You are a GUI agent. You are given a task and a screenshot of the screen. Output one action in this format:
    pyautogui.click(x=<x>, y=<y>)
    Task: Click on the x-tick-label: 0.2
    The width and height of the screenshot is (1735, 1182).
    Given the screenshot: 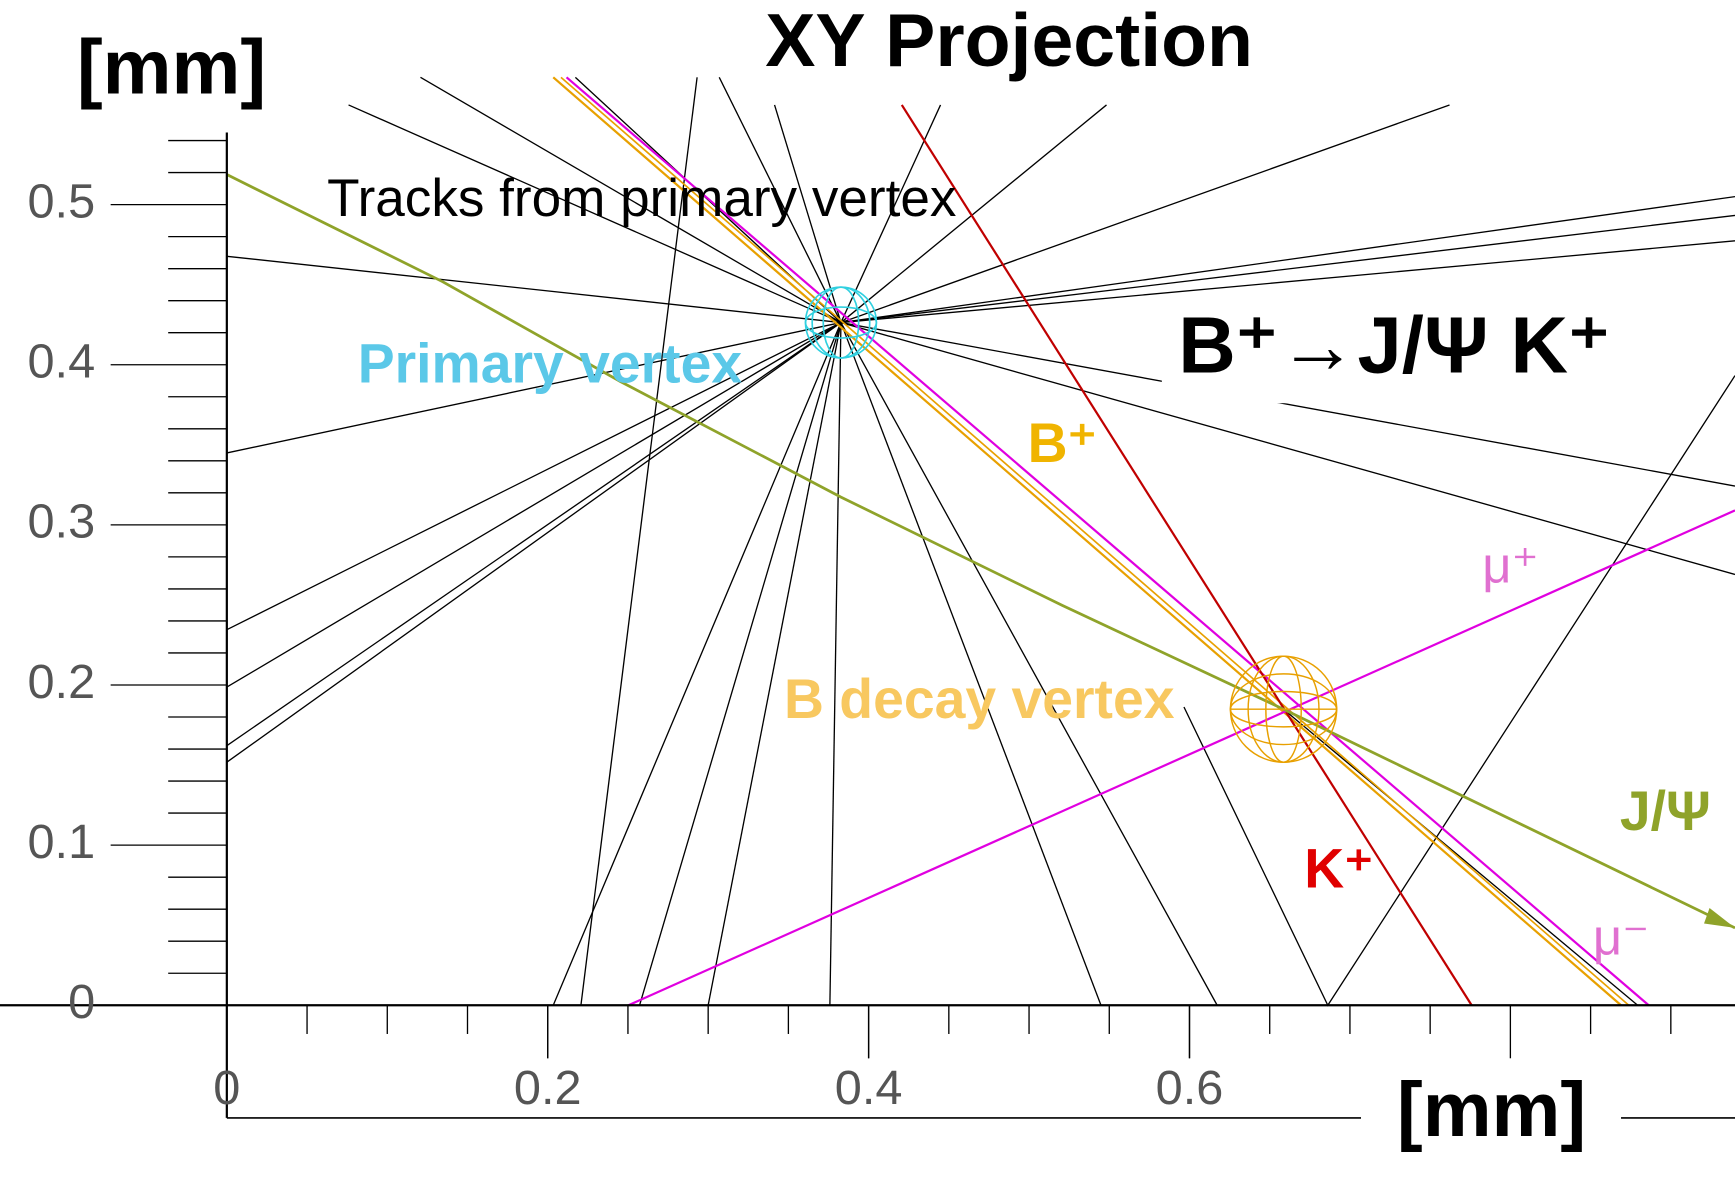 What is the action you would take?
    pyautogui.click(x=548, y=1088)
    